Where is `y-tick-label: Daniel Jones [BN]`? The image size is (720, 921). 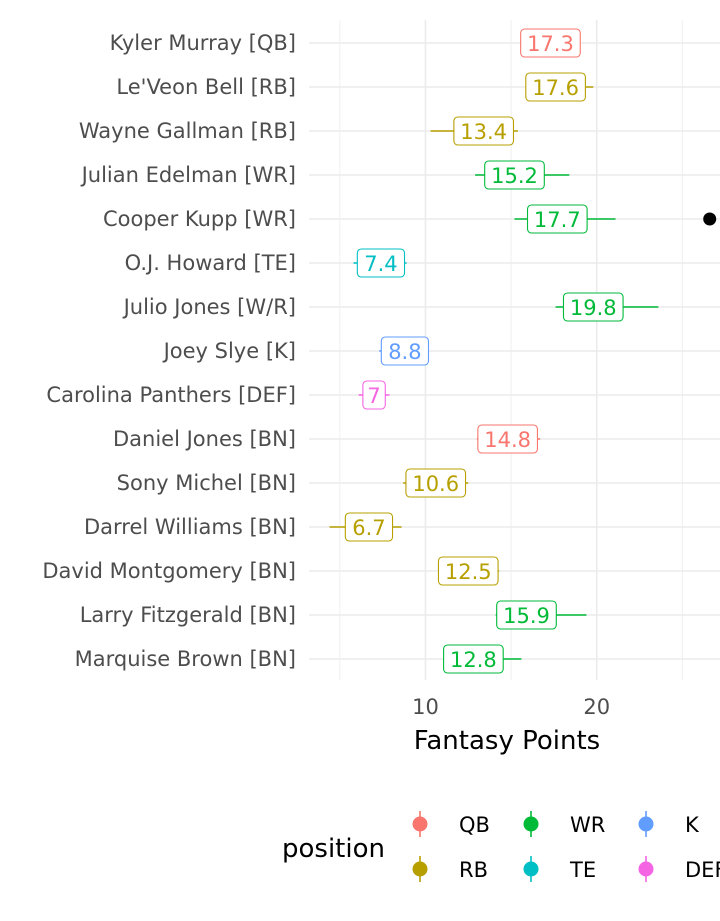 y-tick-label: Daniel Jones [BN] is located at coordinates (204, 439).